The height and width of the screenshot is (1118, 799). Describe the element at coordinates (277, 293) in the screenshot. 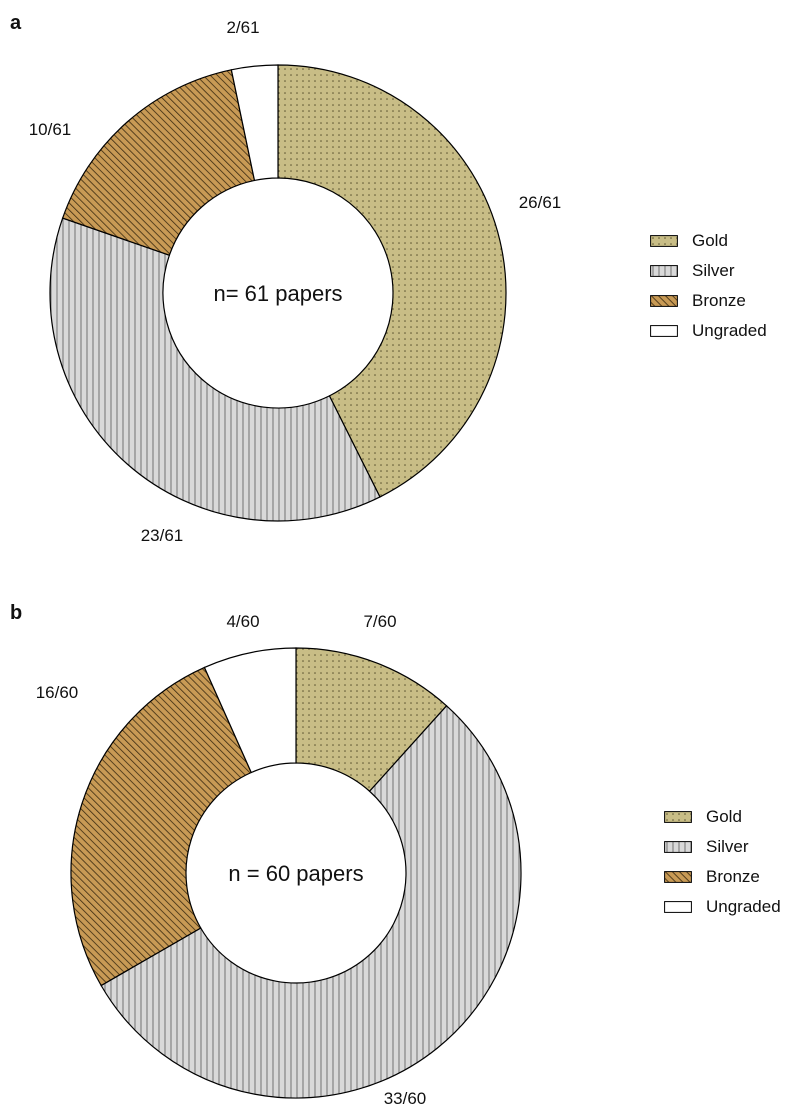

I see `center-label: n= 61 papers` at that location.